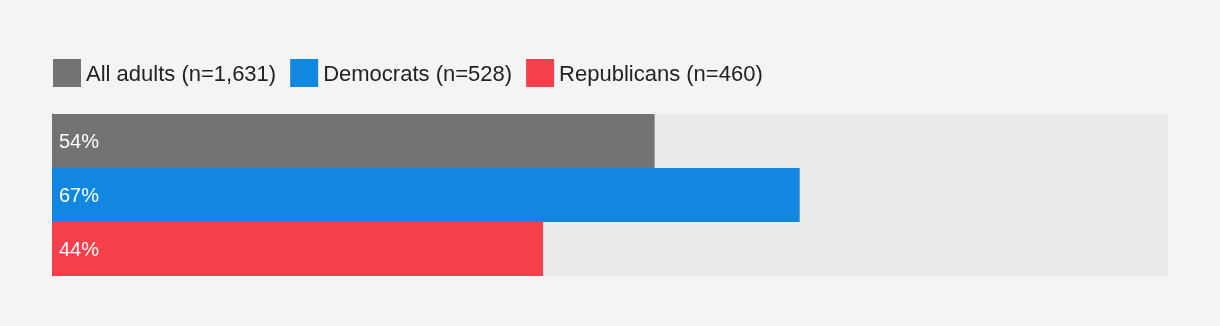  I want to click on data-label: 44%, so click(79, 249).